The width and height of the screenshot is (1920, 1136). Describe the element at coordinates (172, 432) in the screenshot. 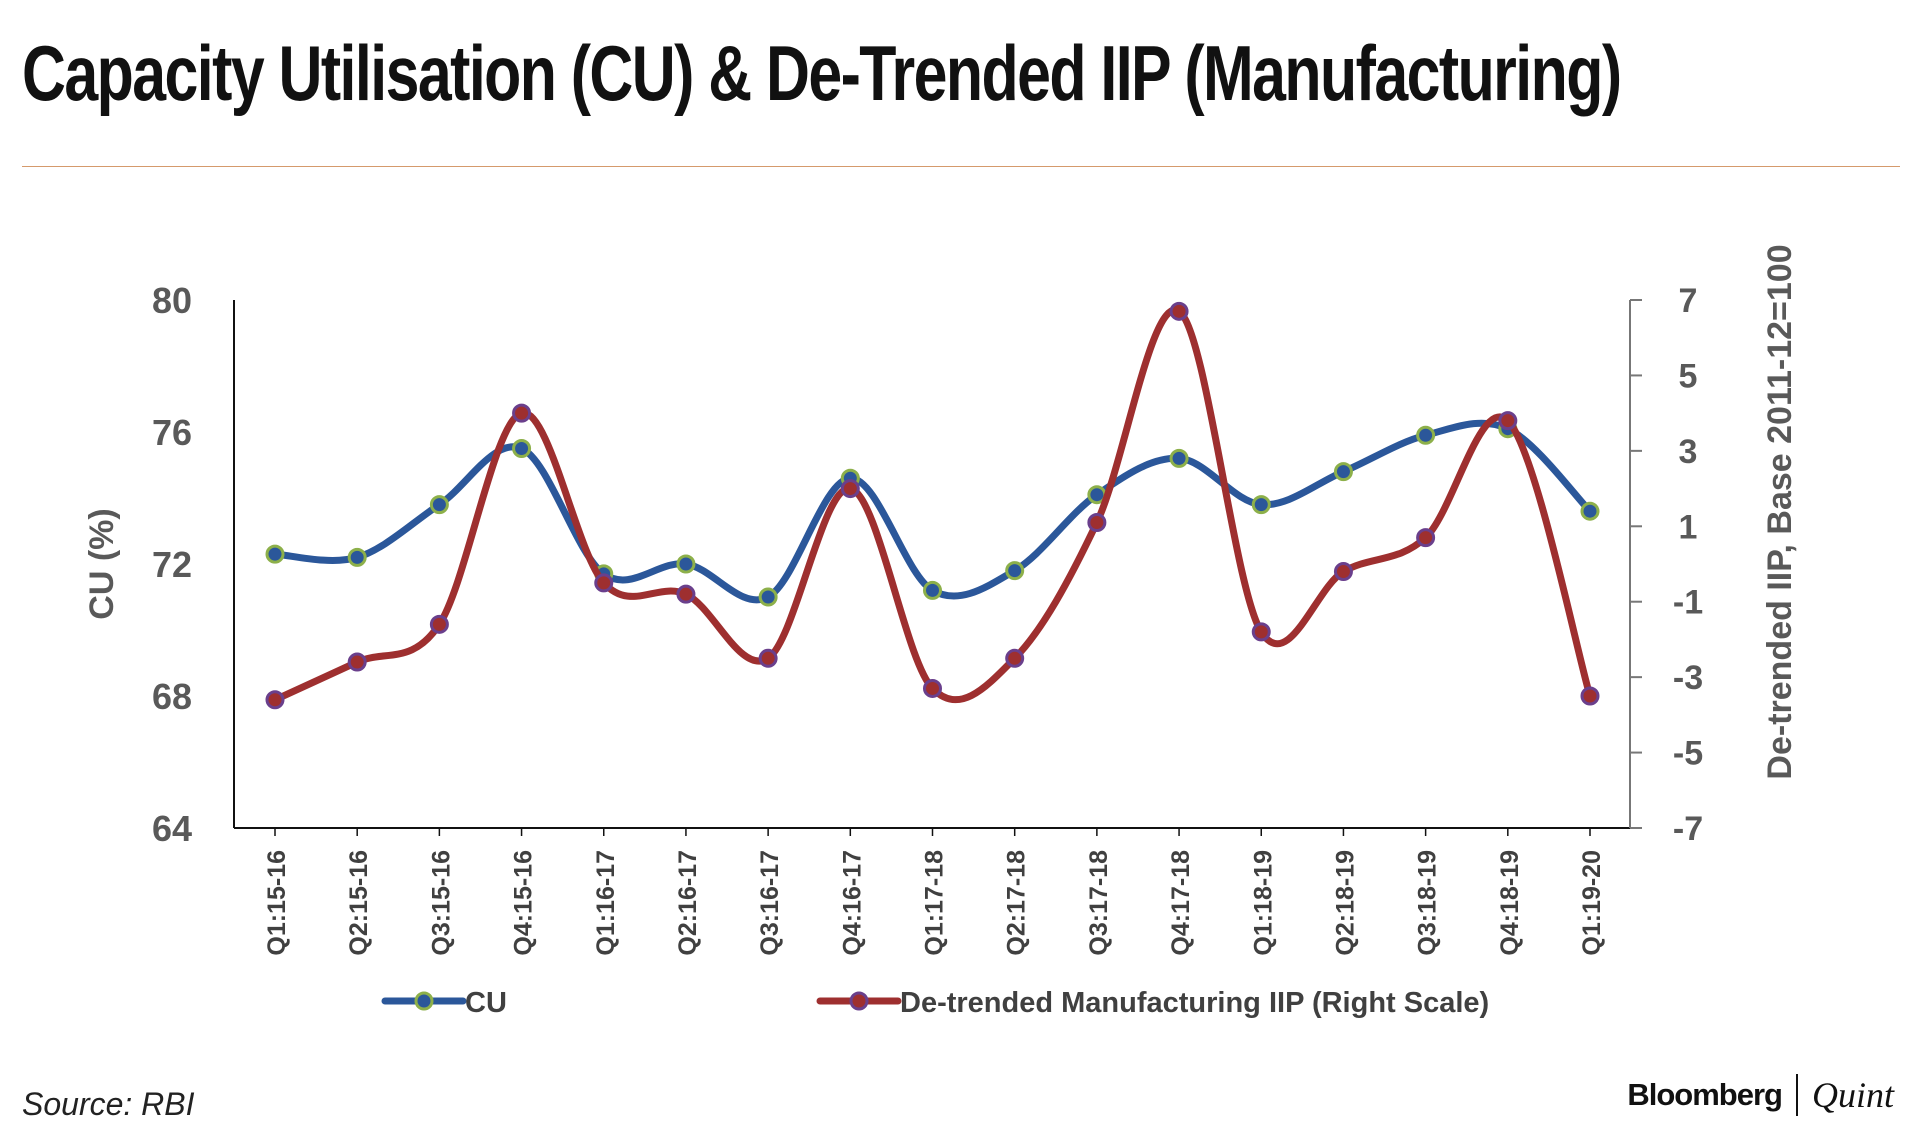

I see `left-tick-label: 76` at that location.